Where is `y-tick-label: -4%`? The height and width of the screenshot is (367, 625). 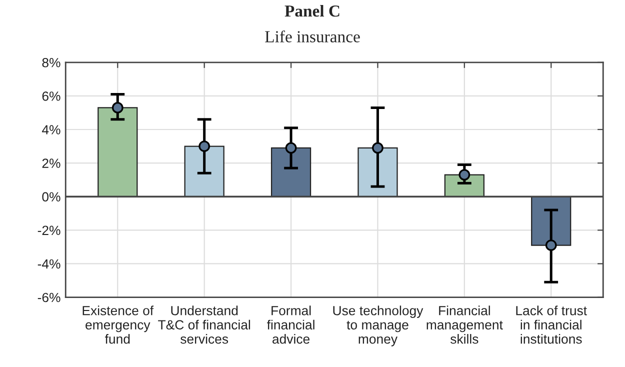
y-tick-label: -4% is located at coordinates (49, 264).